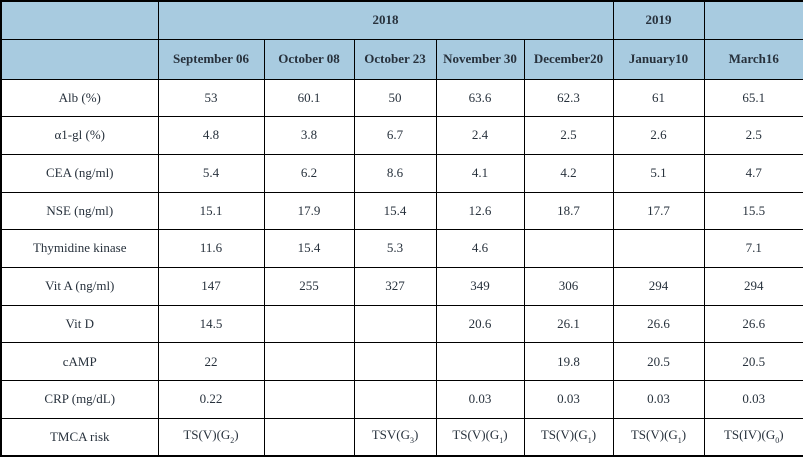  I want to click on date-header-empty, so click(79, 59).